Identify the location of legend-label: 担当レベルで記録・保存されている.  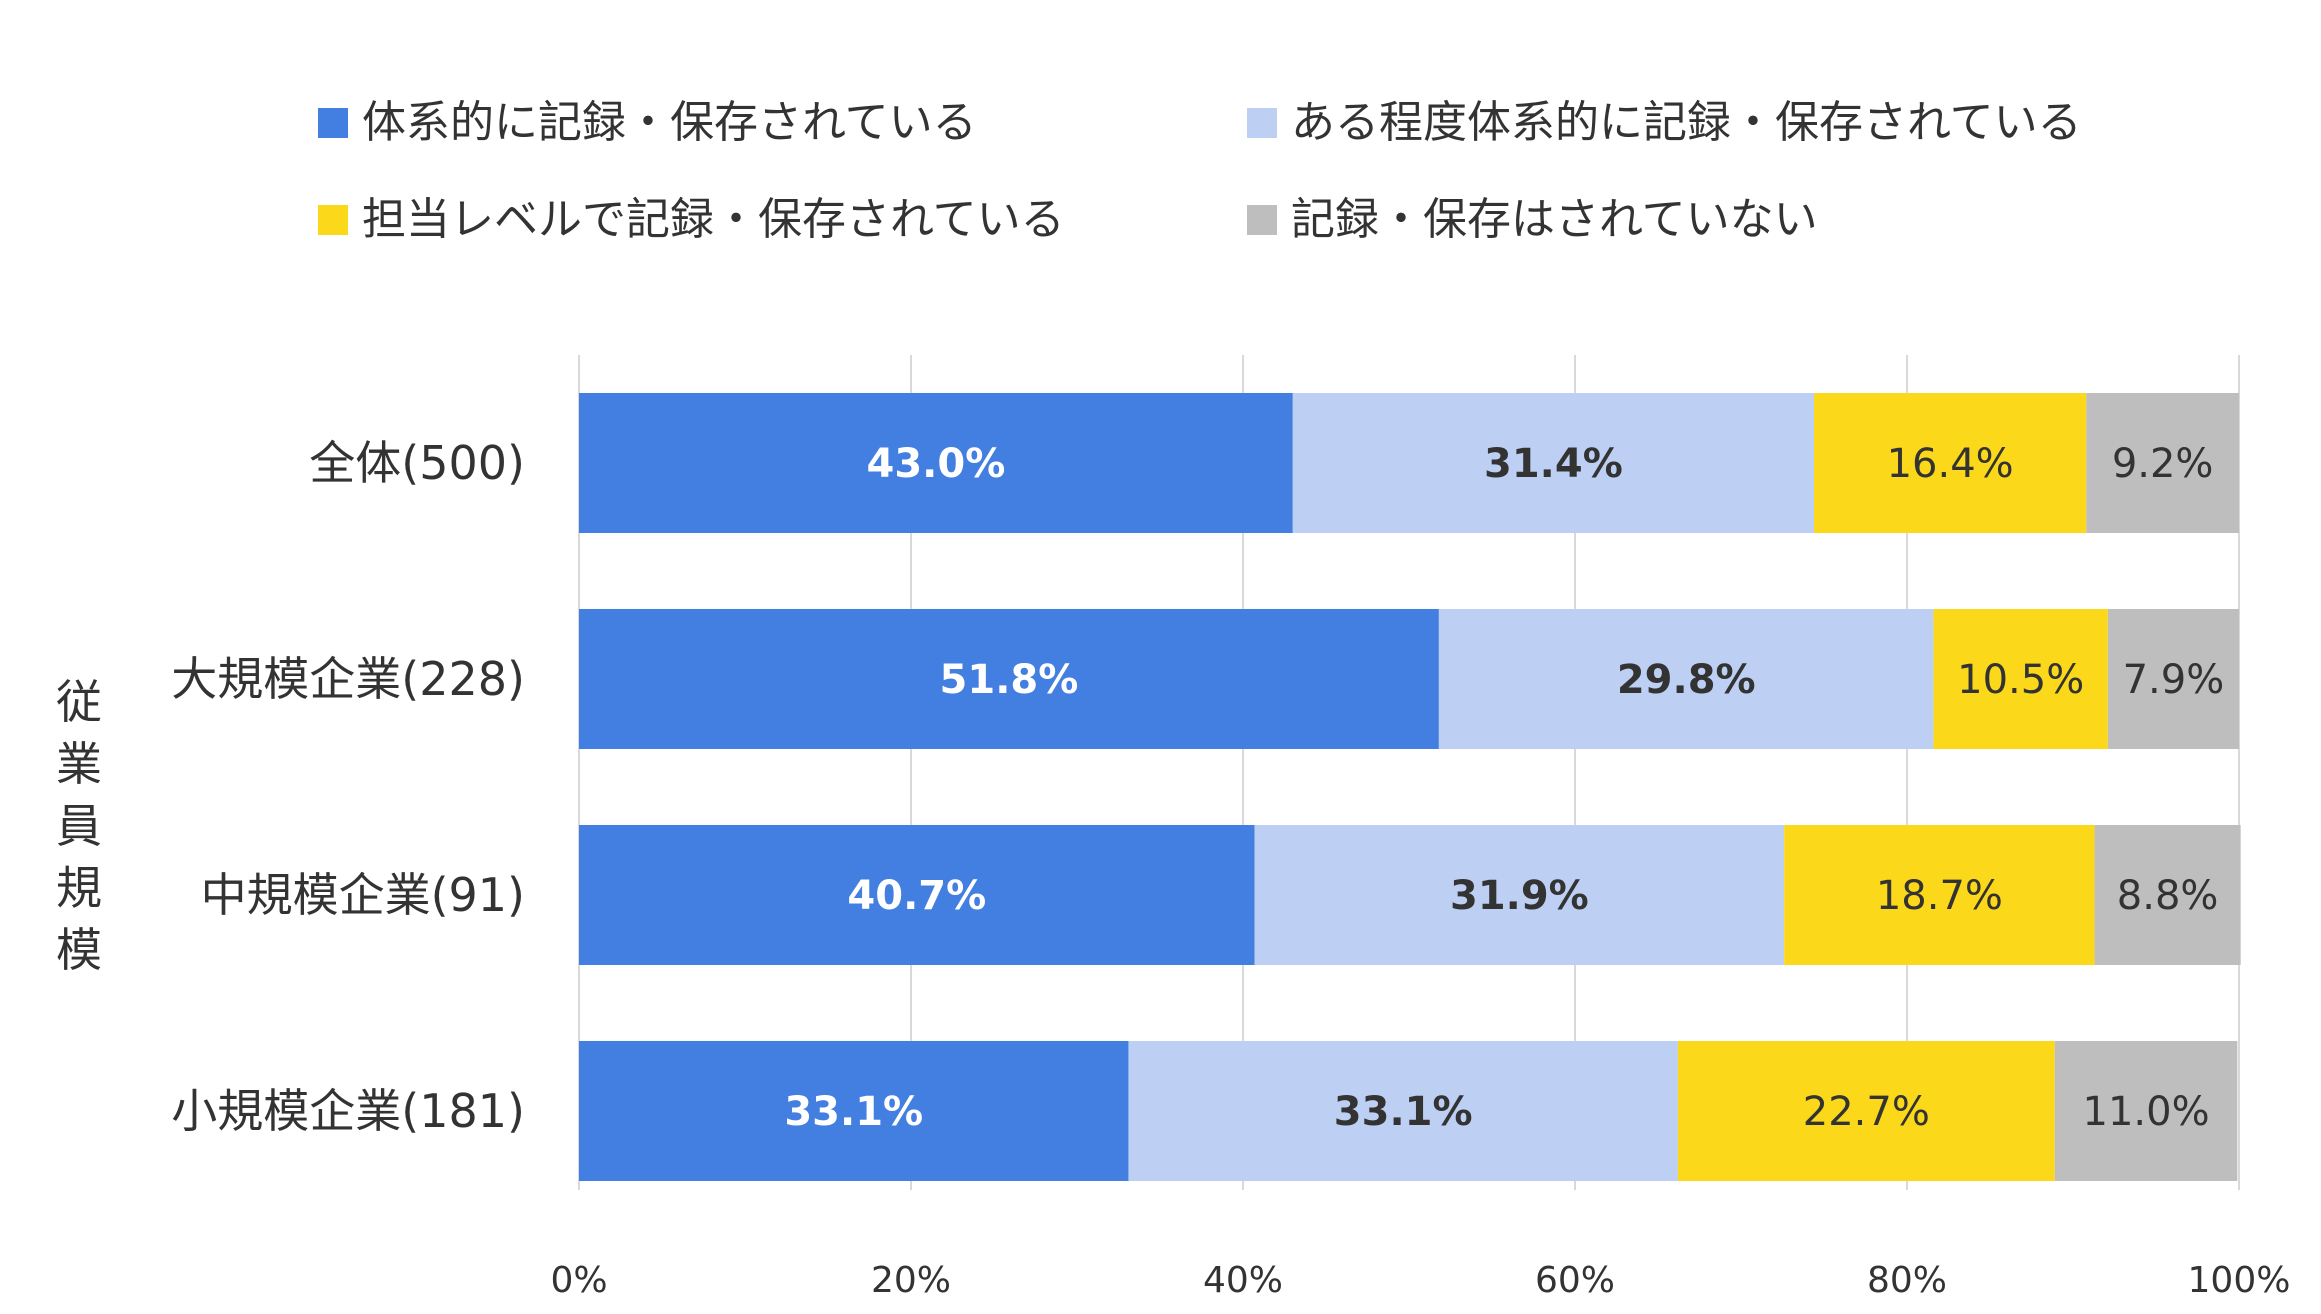
(713, 219).